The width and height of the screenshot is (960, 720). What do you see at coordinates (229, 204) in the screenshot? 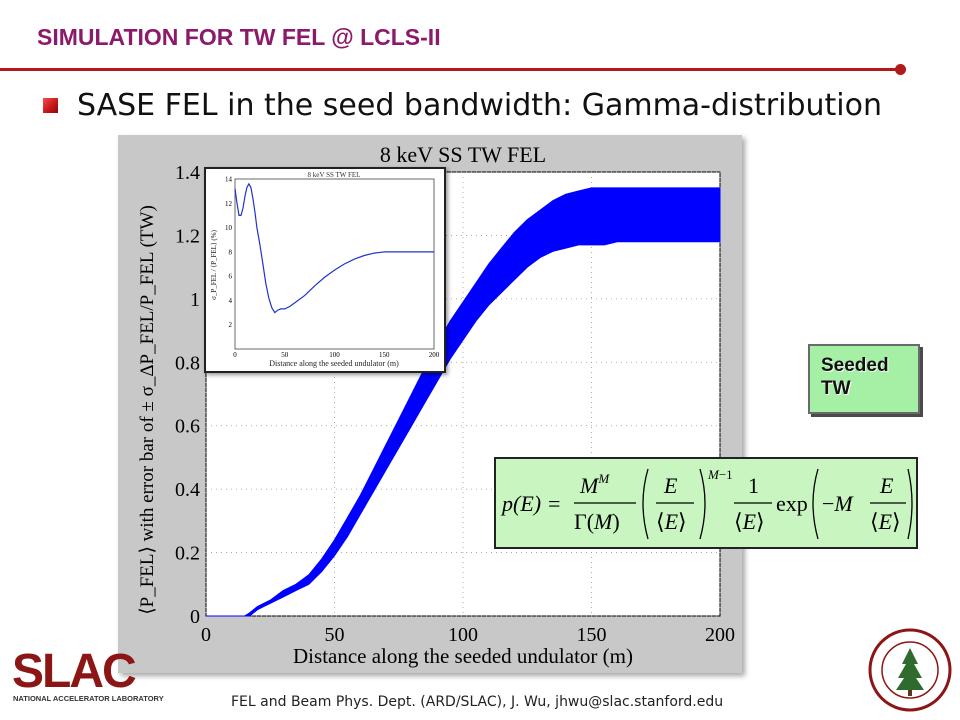
I see `inset-y-tick-label: 12` at bounding box center [229, 204].